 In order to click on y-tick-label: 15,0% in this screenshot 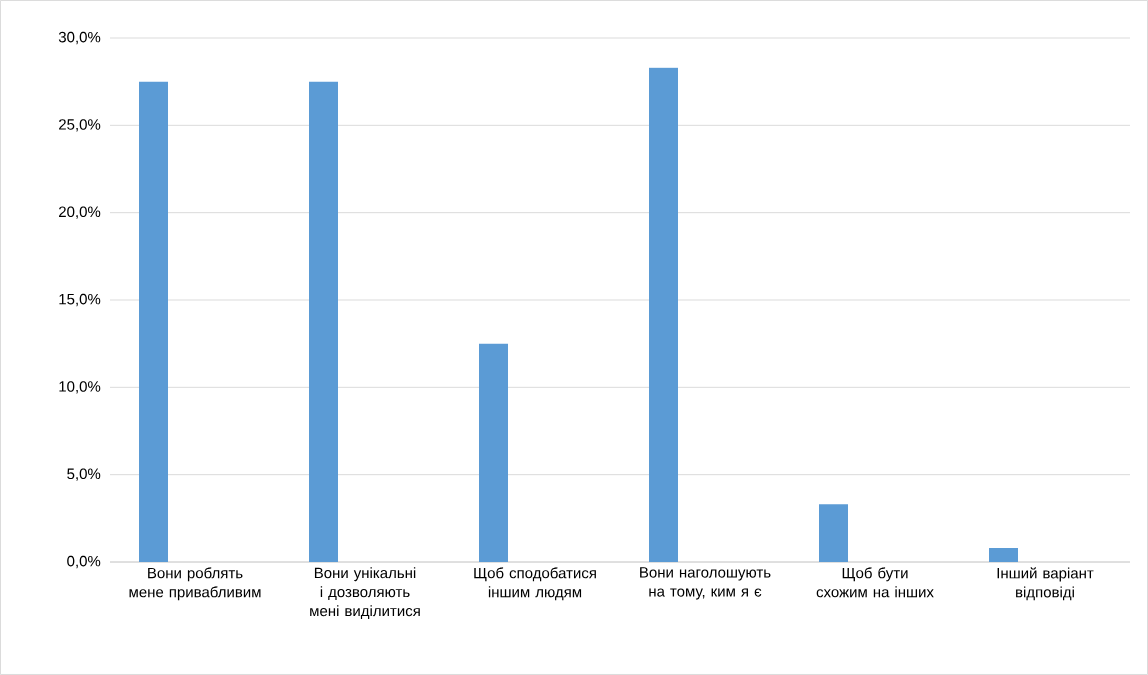, I will do `click(80, 300)`.